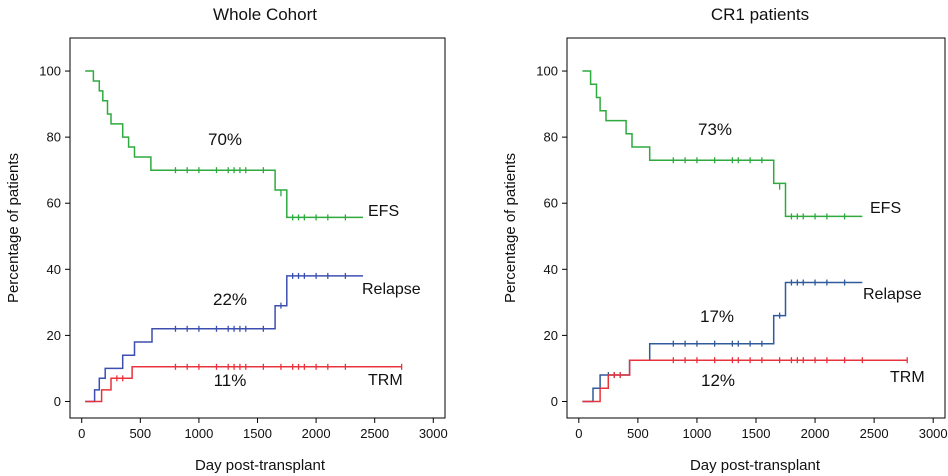 This screenshot has width=948, height=476. Describe the element at coordinates (715, 129) in the screenshot. I see `efs-percent-annotation: 73%` at that location.